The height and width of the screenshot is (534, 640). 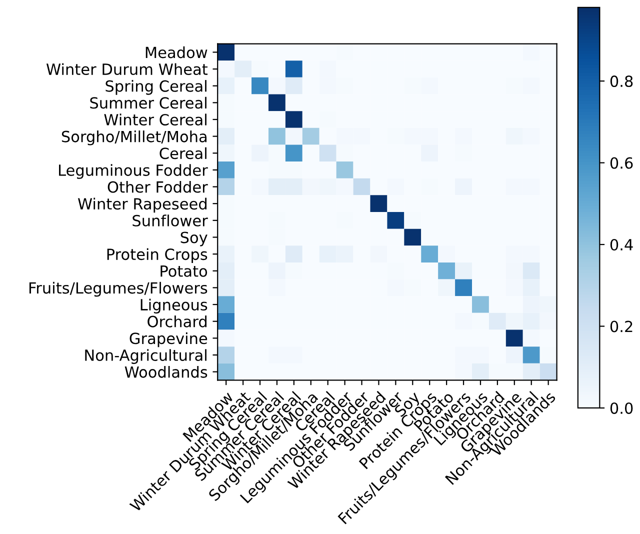 I want to click on y-tick-label: Winter Cereal, so click(x=155, y=120).